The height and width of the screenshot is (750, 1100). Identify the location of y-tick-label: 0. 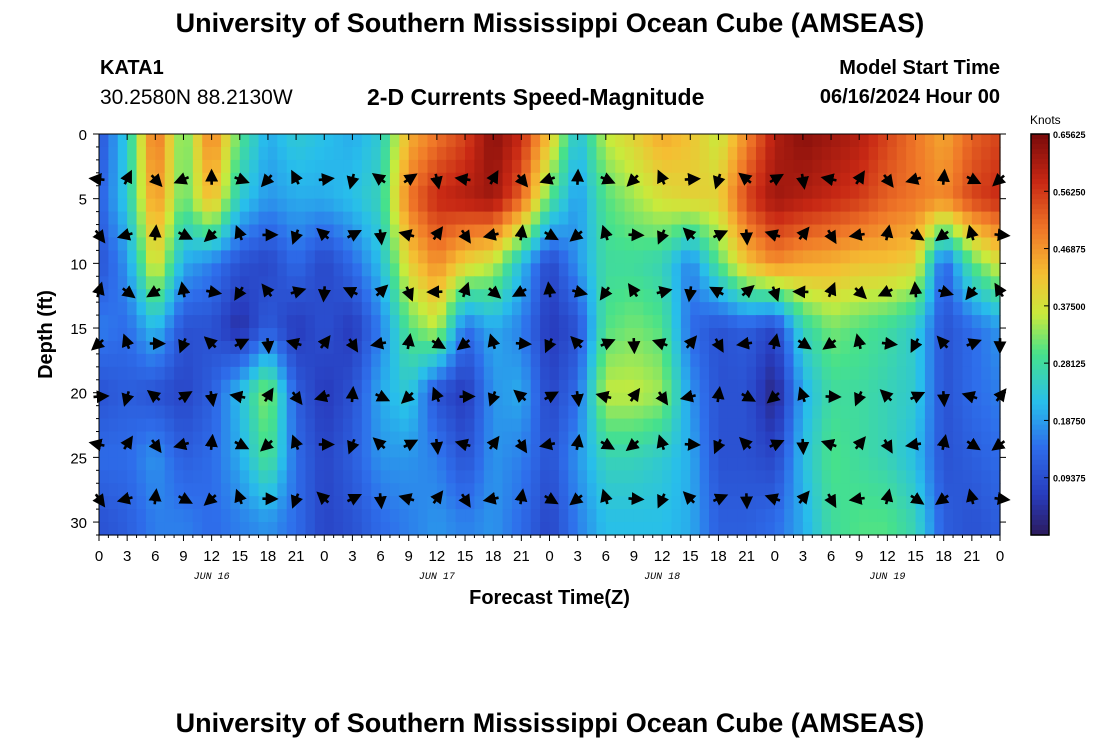
(83, 135).